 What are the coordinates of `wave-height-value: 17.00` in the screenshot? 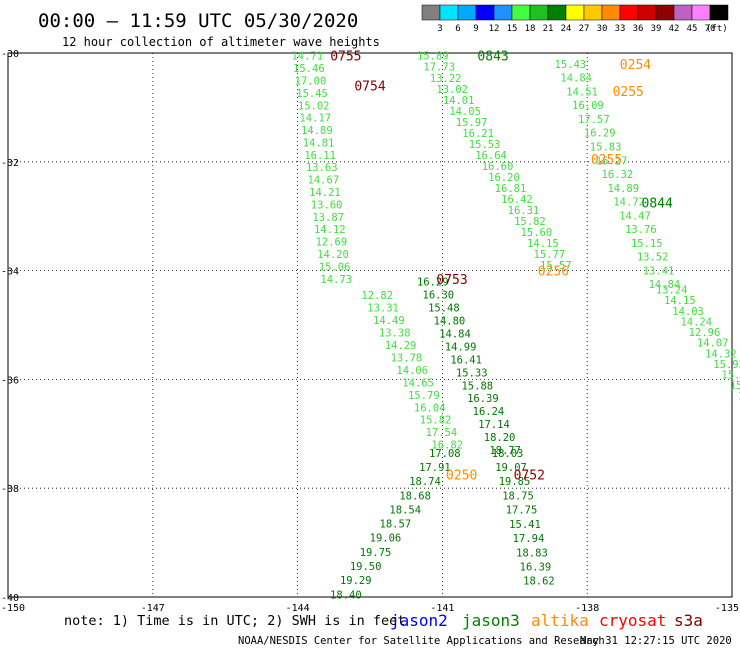 It's located at (311, 82).